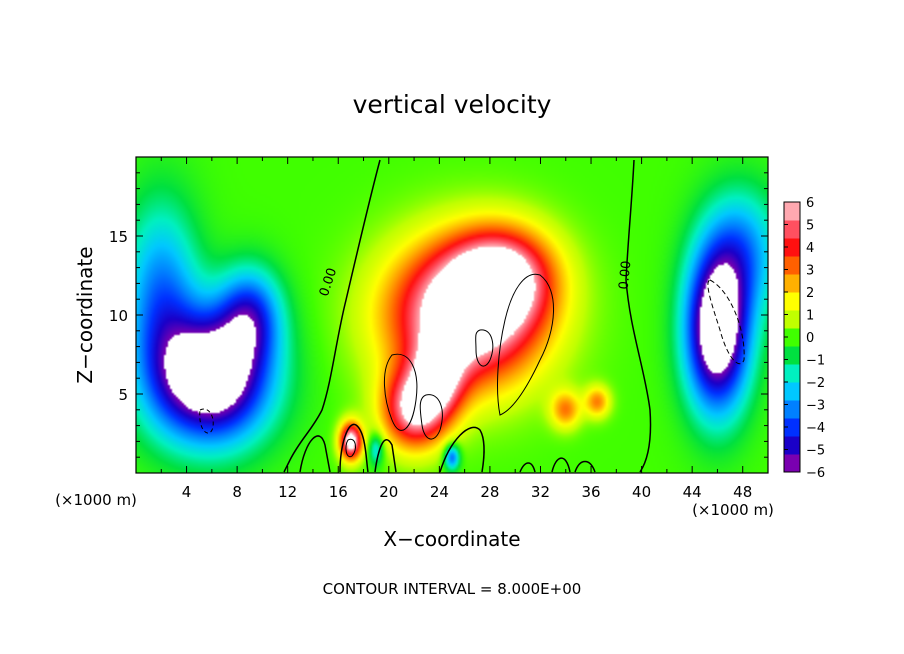 Image resolution: width=904 pixels, height=654 pixels. What do you see at coordinates (338, 492) in the screenshot?
I see `x-tick-label: 16` at bounding box center [338, 492].